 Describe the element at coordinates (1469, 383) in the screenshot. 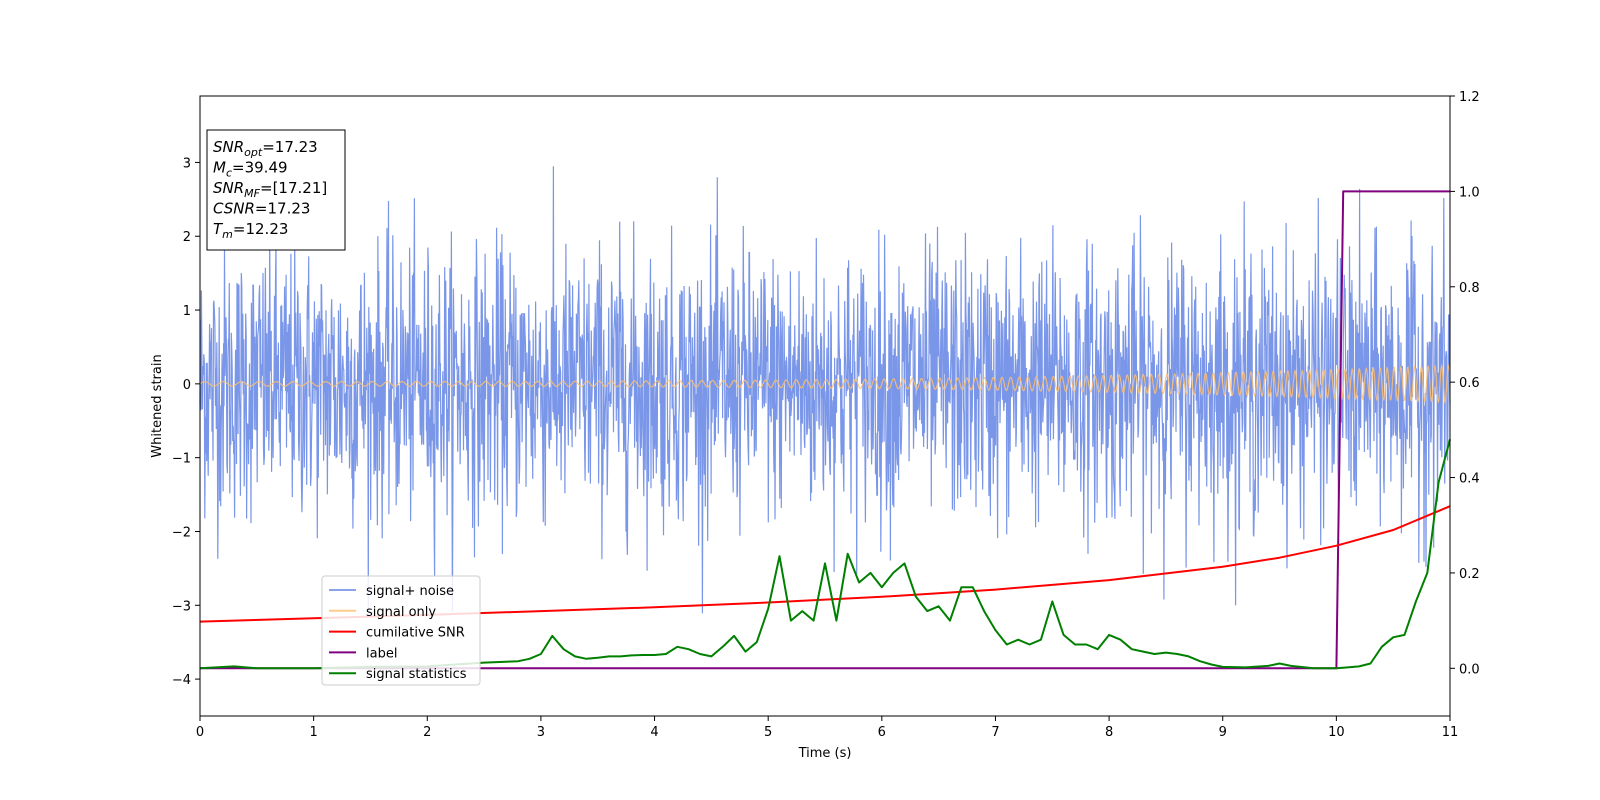

I see `y-right-tick-label: 0.6` at that location.